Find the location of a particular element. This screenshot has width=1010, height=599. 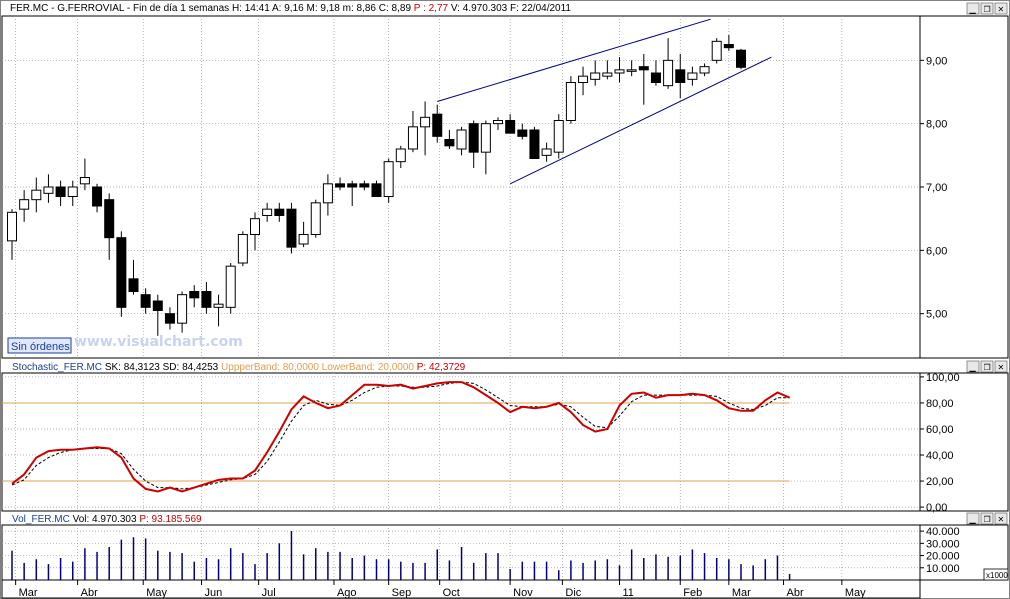

time-tick-label: May is located at coordinates (855, 593).